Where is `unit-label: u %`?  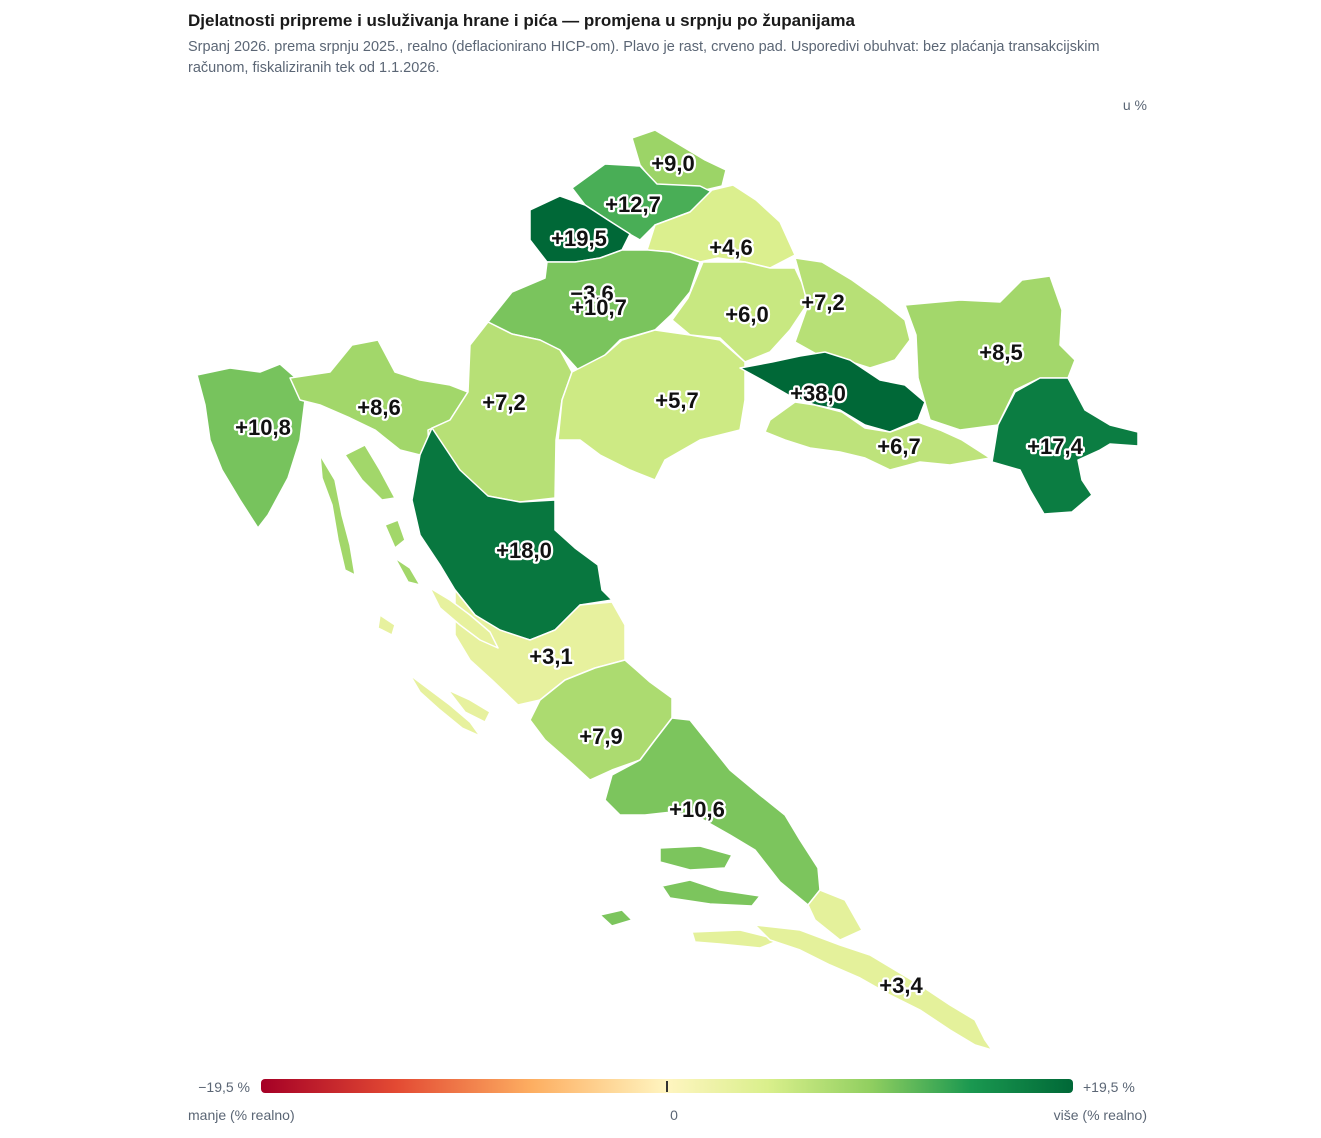 unit-label: u % is located at coordinates (1134, 105).